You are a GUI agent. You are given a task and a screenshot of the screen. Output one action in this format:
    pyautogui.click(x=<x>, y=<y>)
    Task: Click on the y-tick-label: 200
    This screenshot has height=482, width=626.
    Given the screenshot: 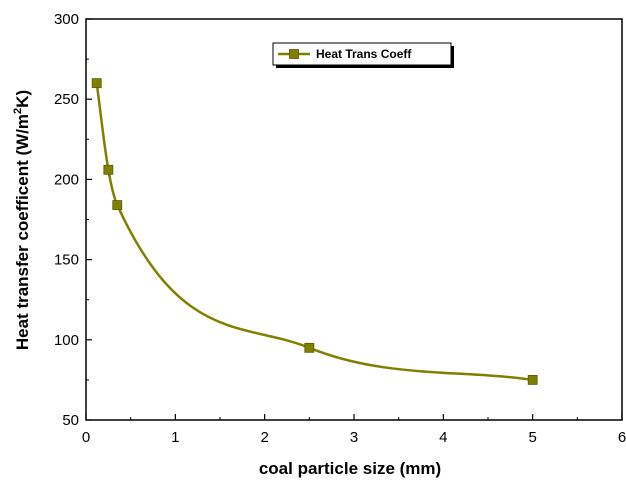 What is the action you would take?
    pyautogui.click(x=66, y=179)
    